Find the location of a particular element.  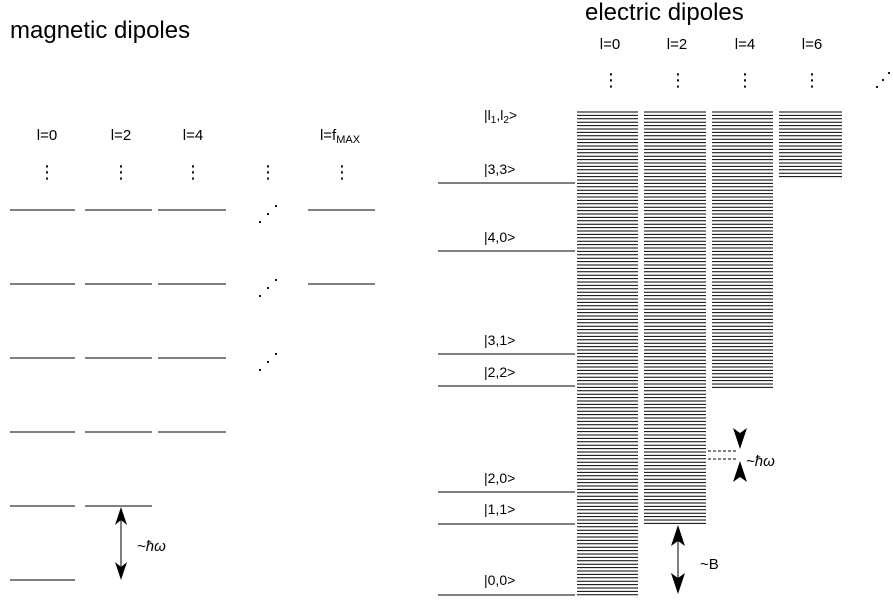

electric-stack-l0 is located at coordinates (607, 353).